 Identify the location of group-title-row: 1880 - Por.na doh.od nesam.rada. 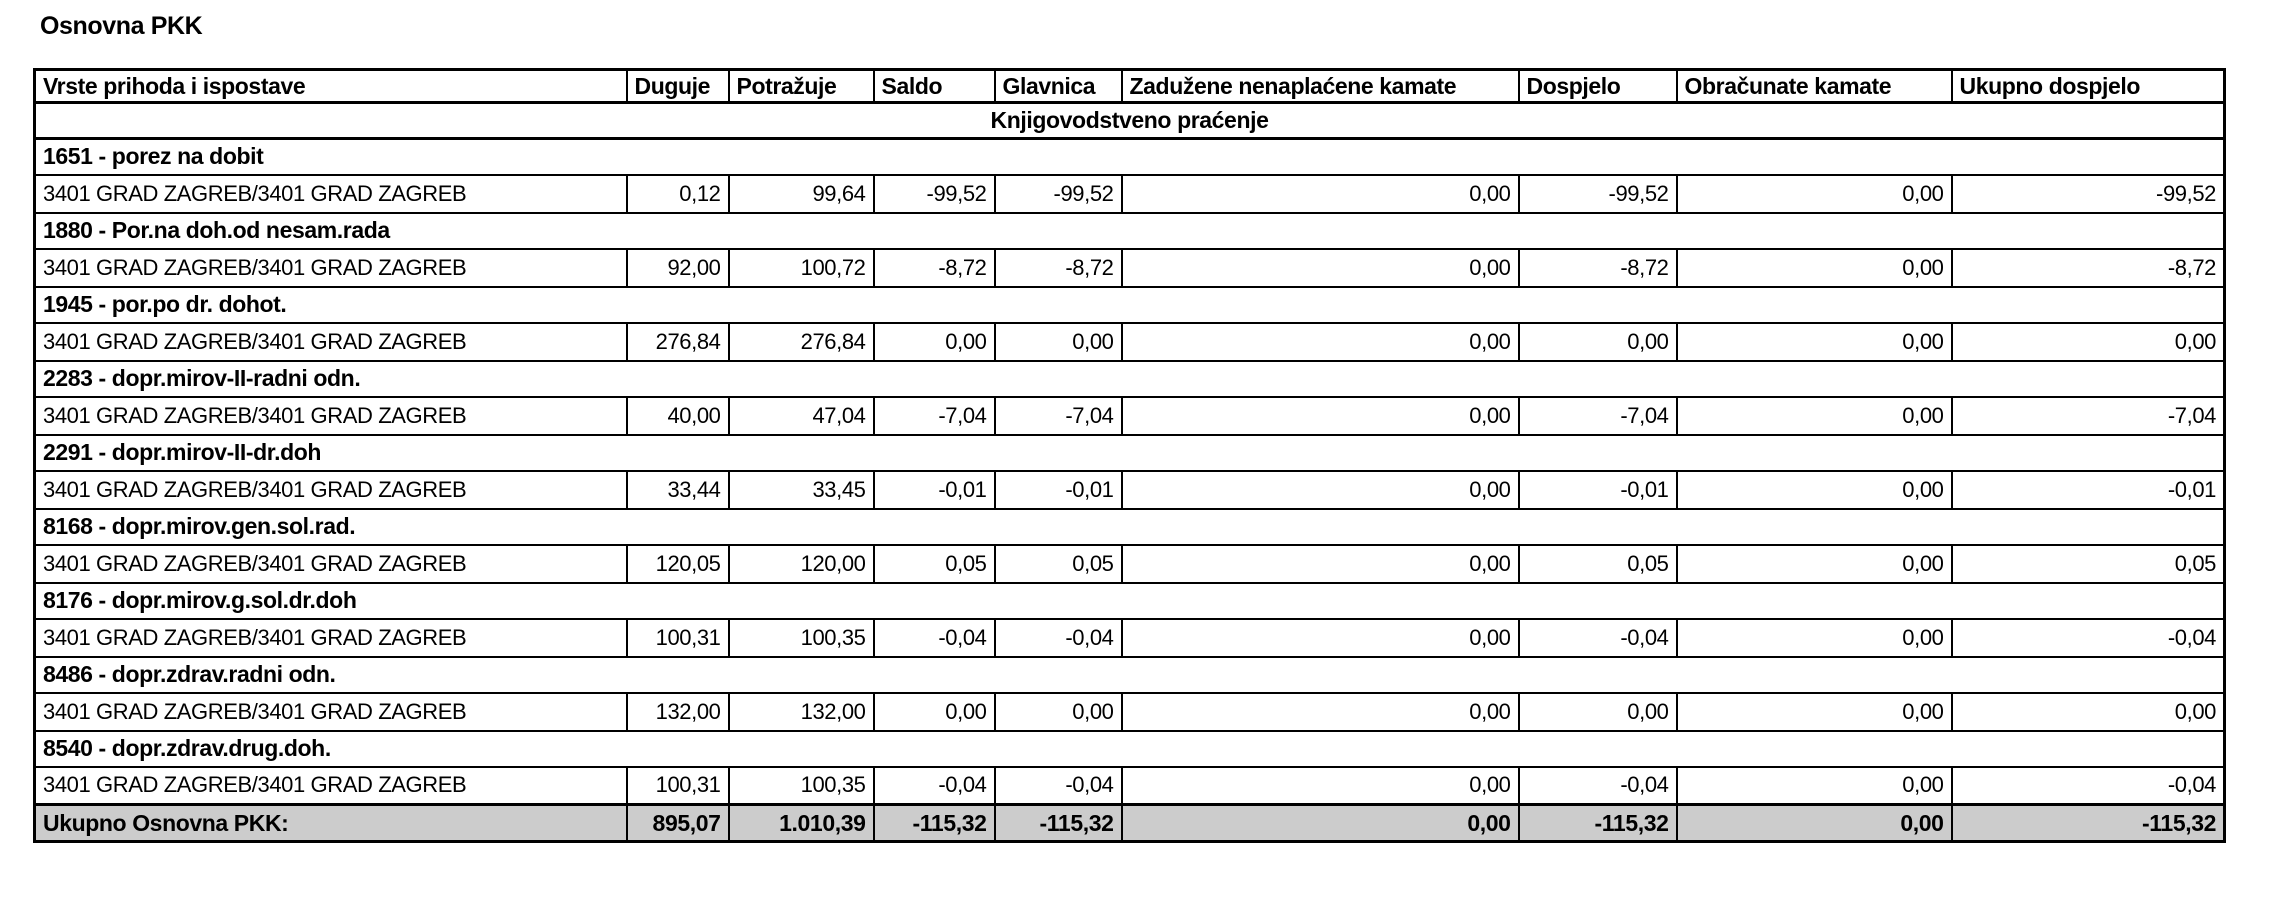
(1129, 230).